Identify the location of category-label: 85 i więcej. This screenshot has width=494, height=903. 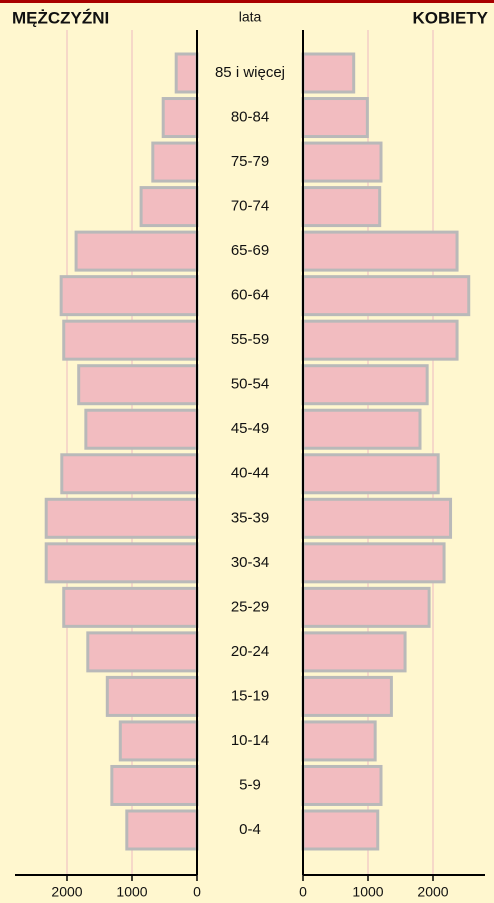
(250, 72).